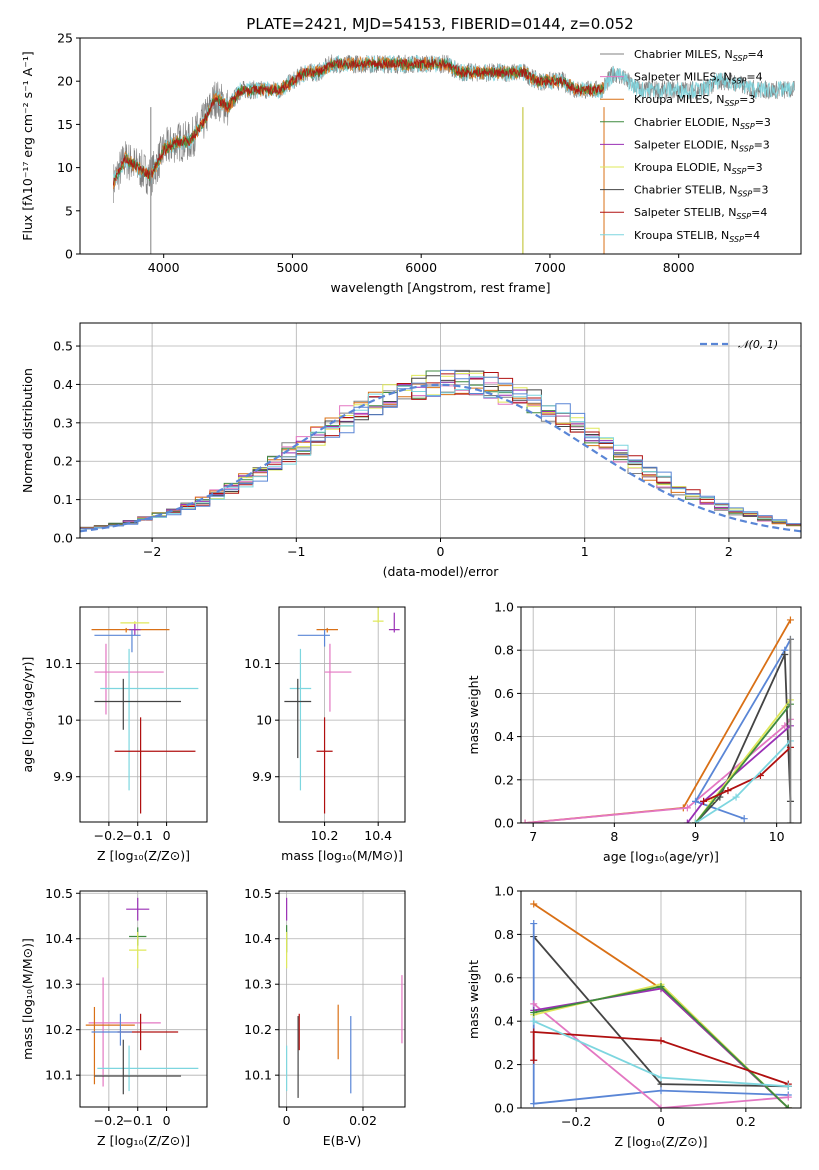 The height and width of the screenshot is (1170, 819). I want to click on legend-label: Chabrier STELIB, NSSP=3, so click(701, 191).